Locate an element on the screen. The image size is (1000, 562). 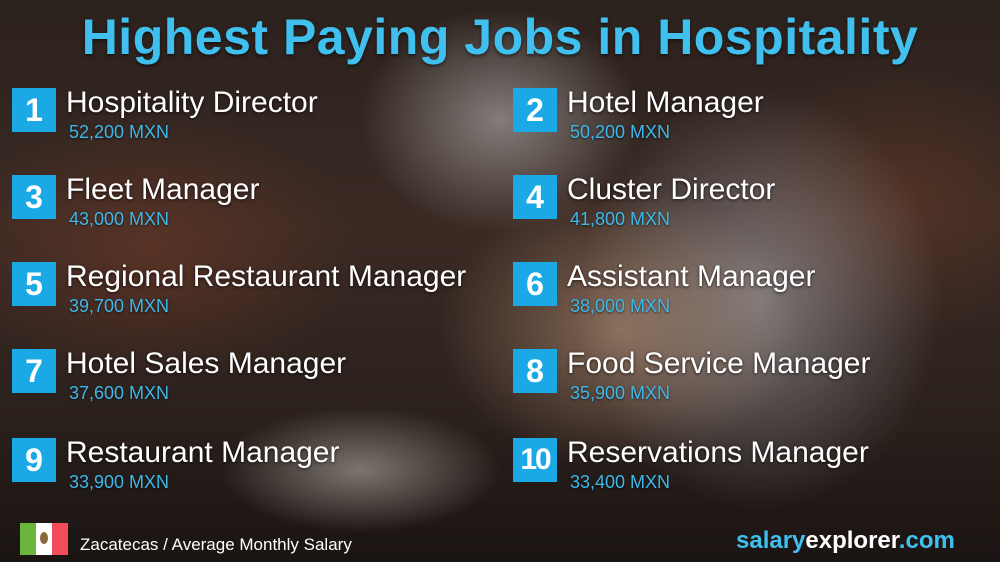
rank-badge: 4 is located at coordinates (535, 197).